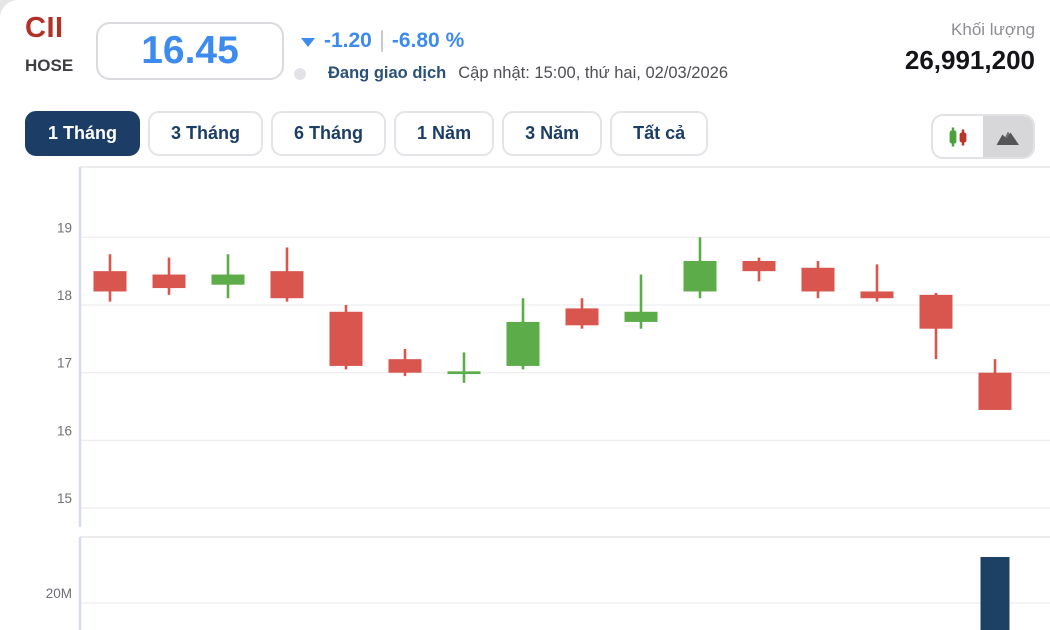 The height and width of the screenshot is (630, 1050). What do you see at coordinates (59, 593) in the screenshot?
I see `volume-axis-tick-label: 20M` at bounding box center [59, 593].